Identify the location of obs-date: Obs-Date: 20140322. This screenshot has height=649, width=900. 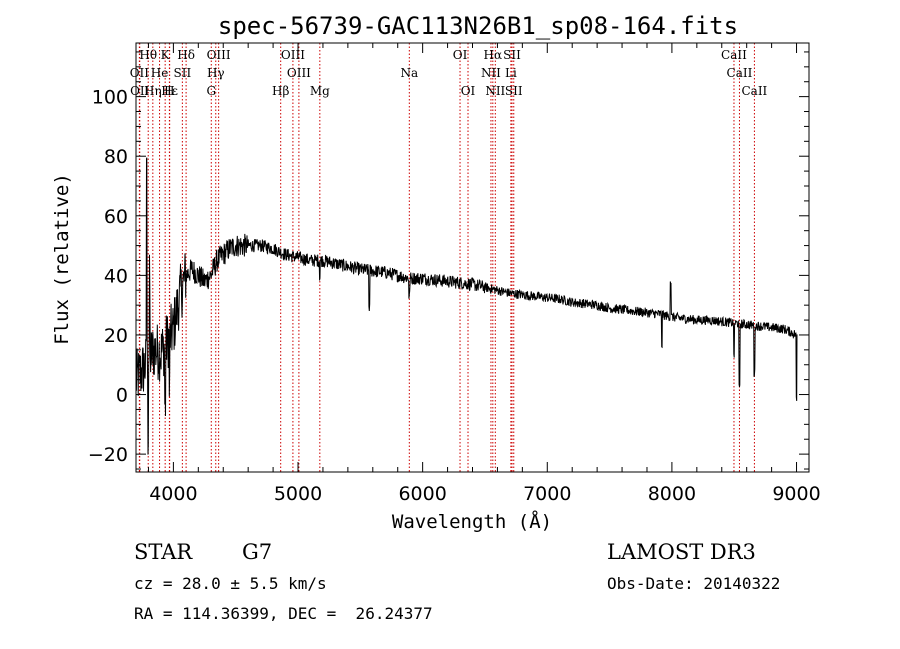
(693, 583).